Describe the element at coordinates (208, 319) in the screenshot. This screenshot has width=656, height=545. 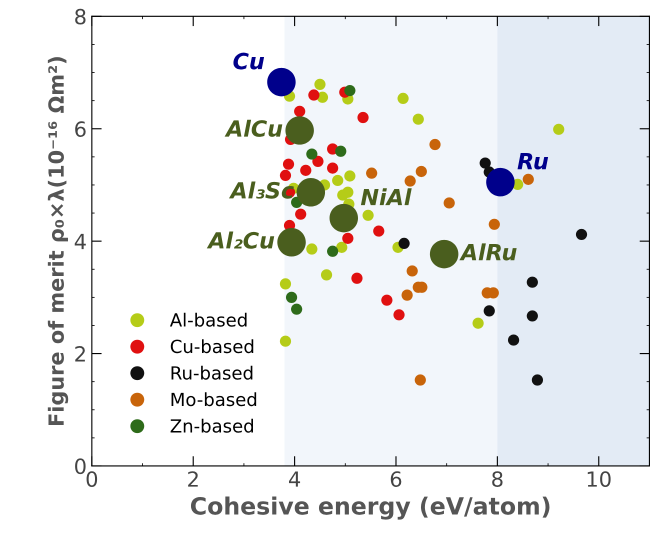
I see `legend-label: Al-based` at that location.